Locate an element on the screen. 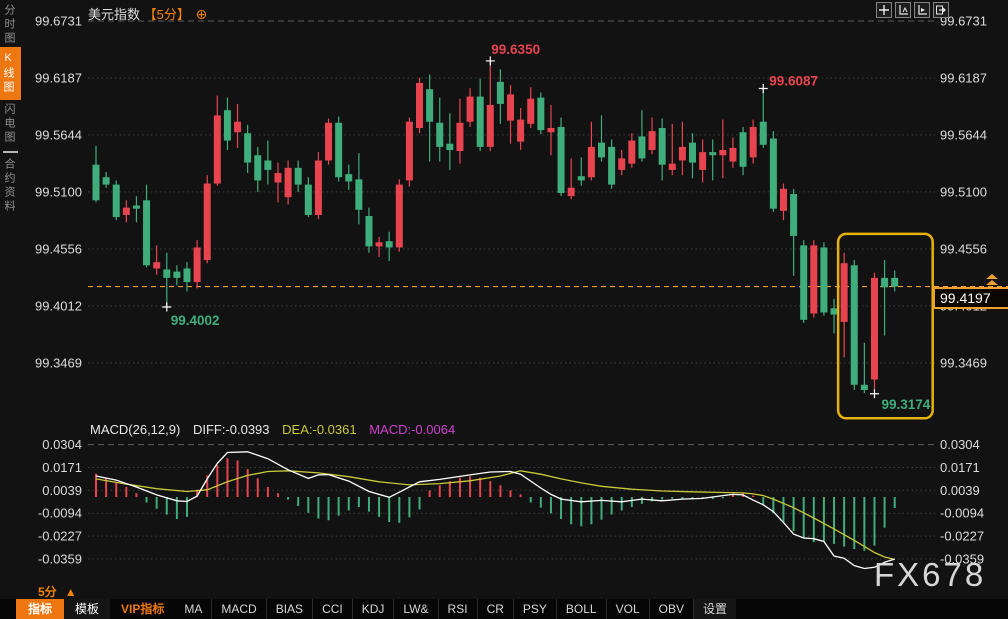  macd-axis-label-right: -0.0094 is located at coordinates (962, 513).